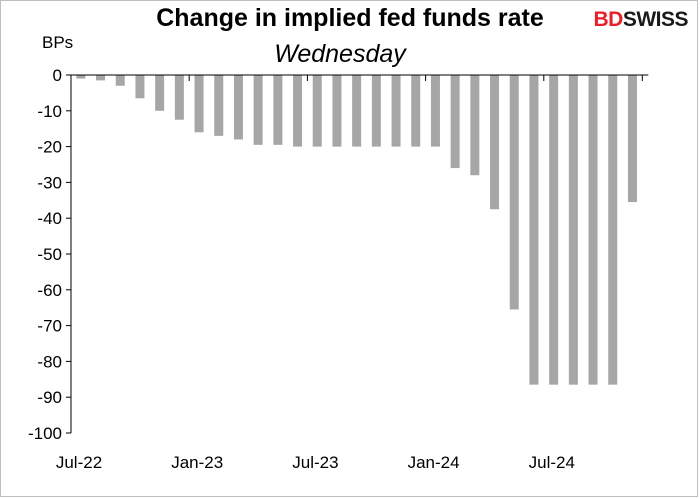 This screenshot has height=499, width=700. What do you see at coordinates (49, 218) in the screenshot?
I see `y-tick-label: -40` at bounding box center [49, 218].